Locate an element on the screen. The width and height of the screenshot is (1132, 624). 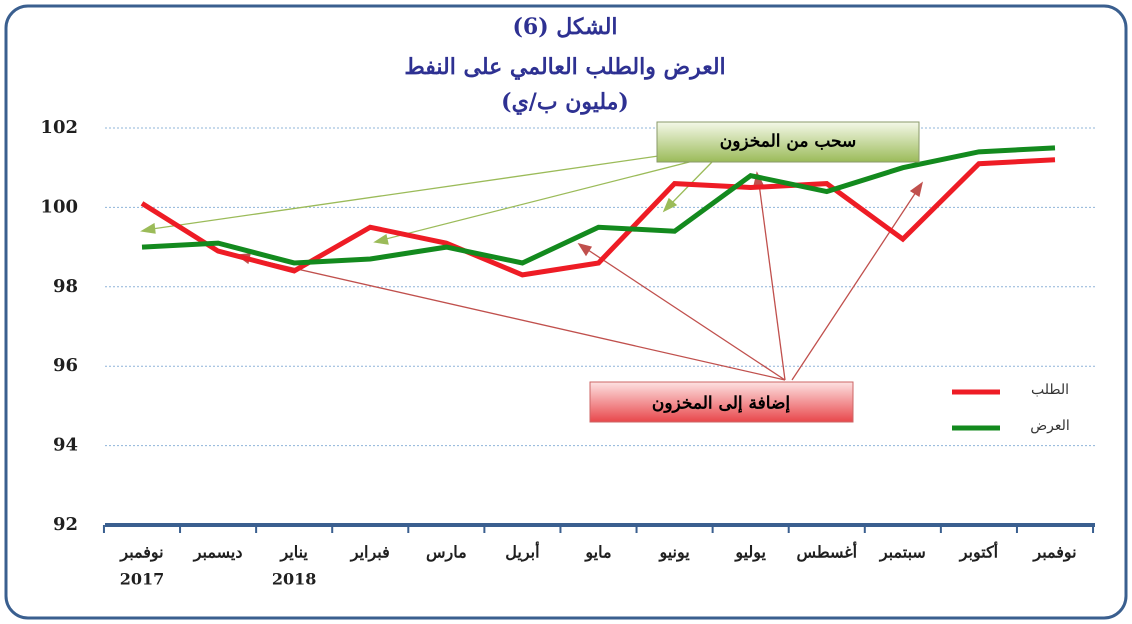
x-tick-label: 2017 is located at coordinates (142, 579).